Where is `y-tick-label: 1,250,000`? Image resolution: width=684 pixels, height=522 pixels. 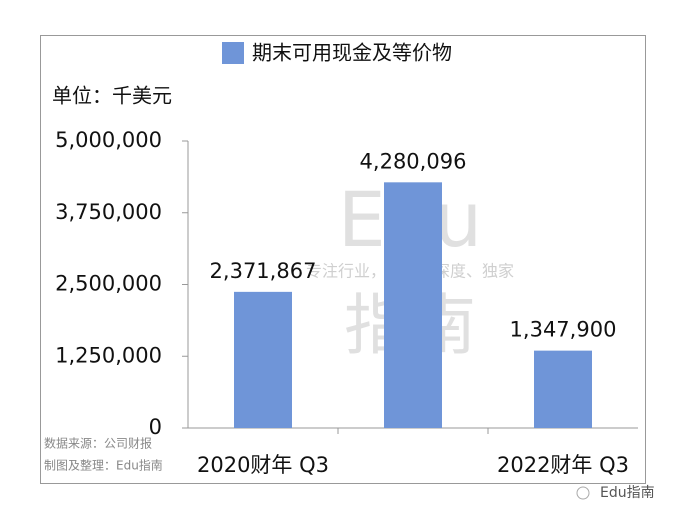
y-tick-label: 1,250,000 is located at coordinates (108, 355).